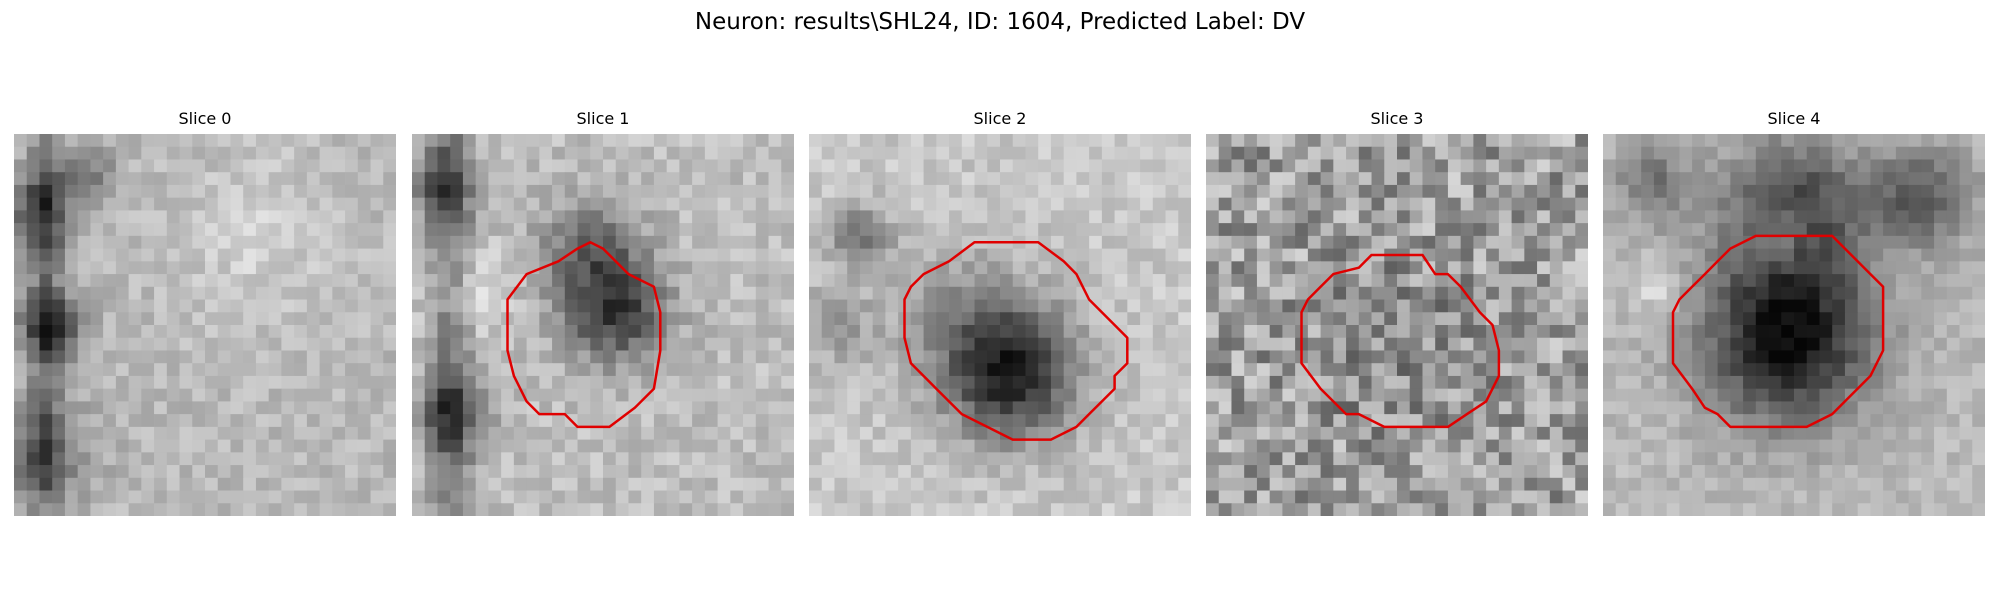 The width and height of the screenshot is (2000, 600). Describe the element at coordinates (1397, 118) in the screenshot. I see `slice-3-title: Slice 3` at that location.